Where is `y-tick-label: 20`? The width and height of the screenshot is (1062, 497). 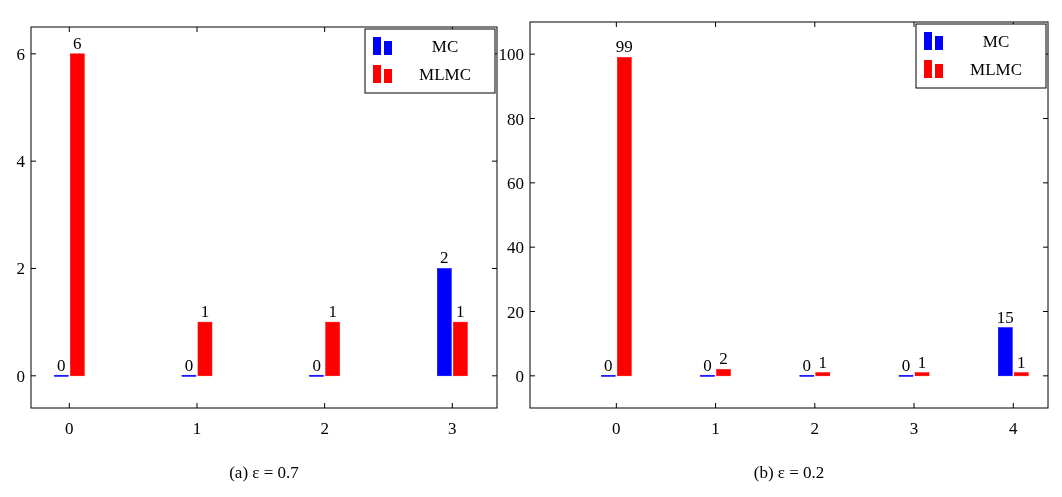 y-tick-label: 20 is located at coordinates (515, 312).